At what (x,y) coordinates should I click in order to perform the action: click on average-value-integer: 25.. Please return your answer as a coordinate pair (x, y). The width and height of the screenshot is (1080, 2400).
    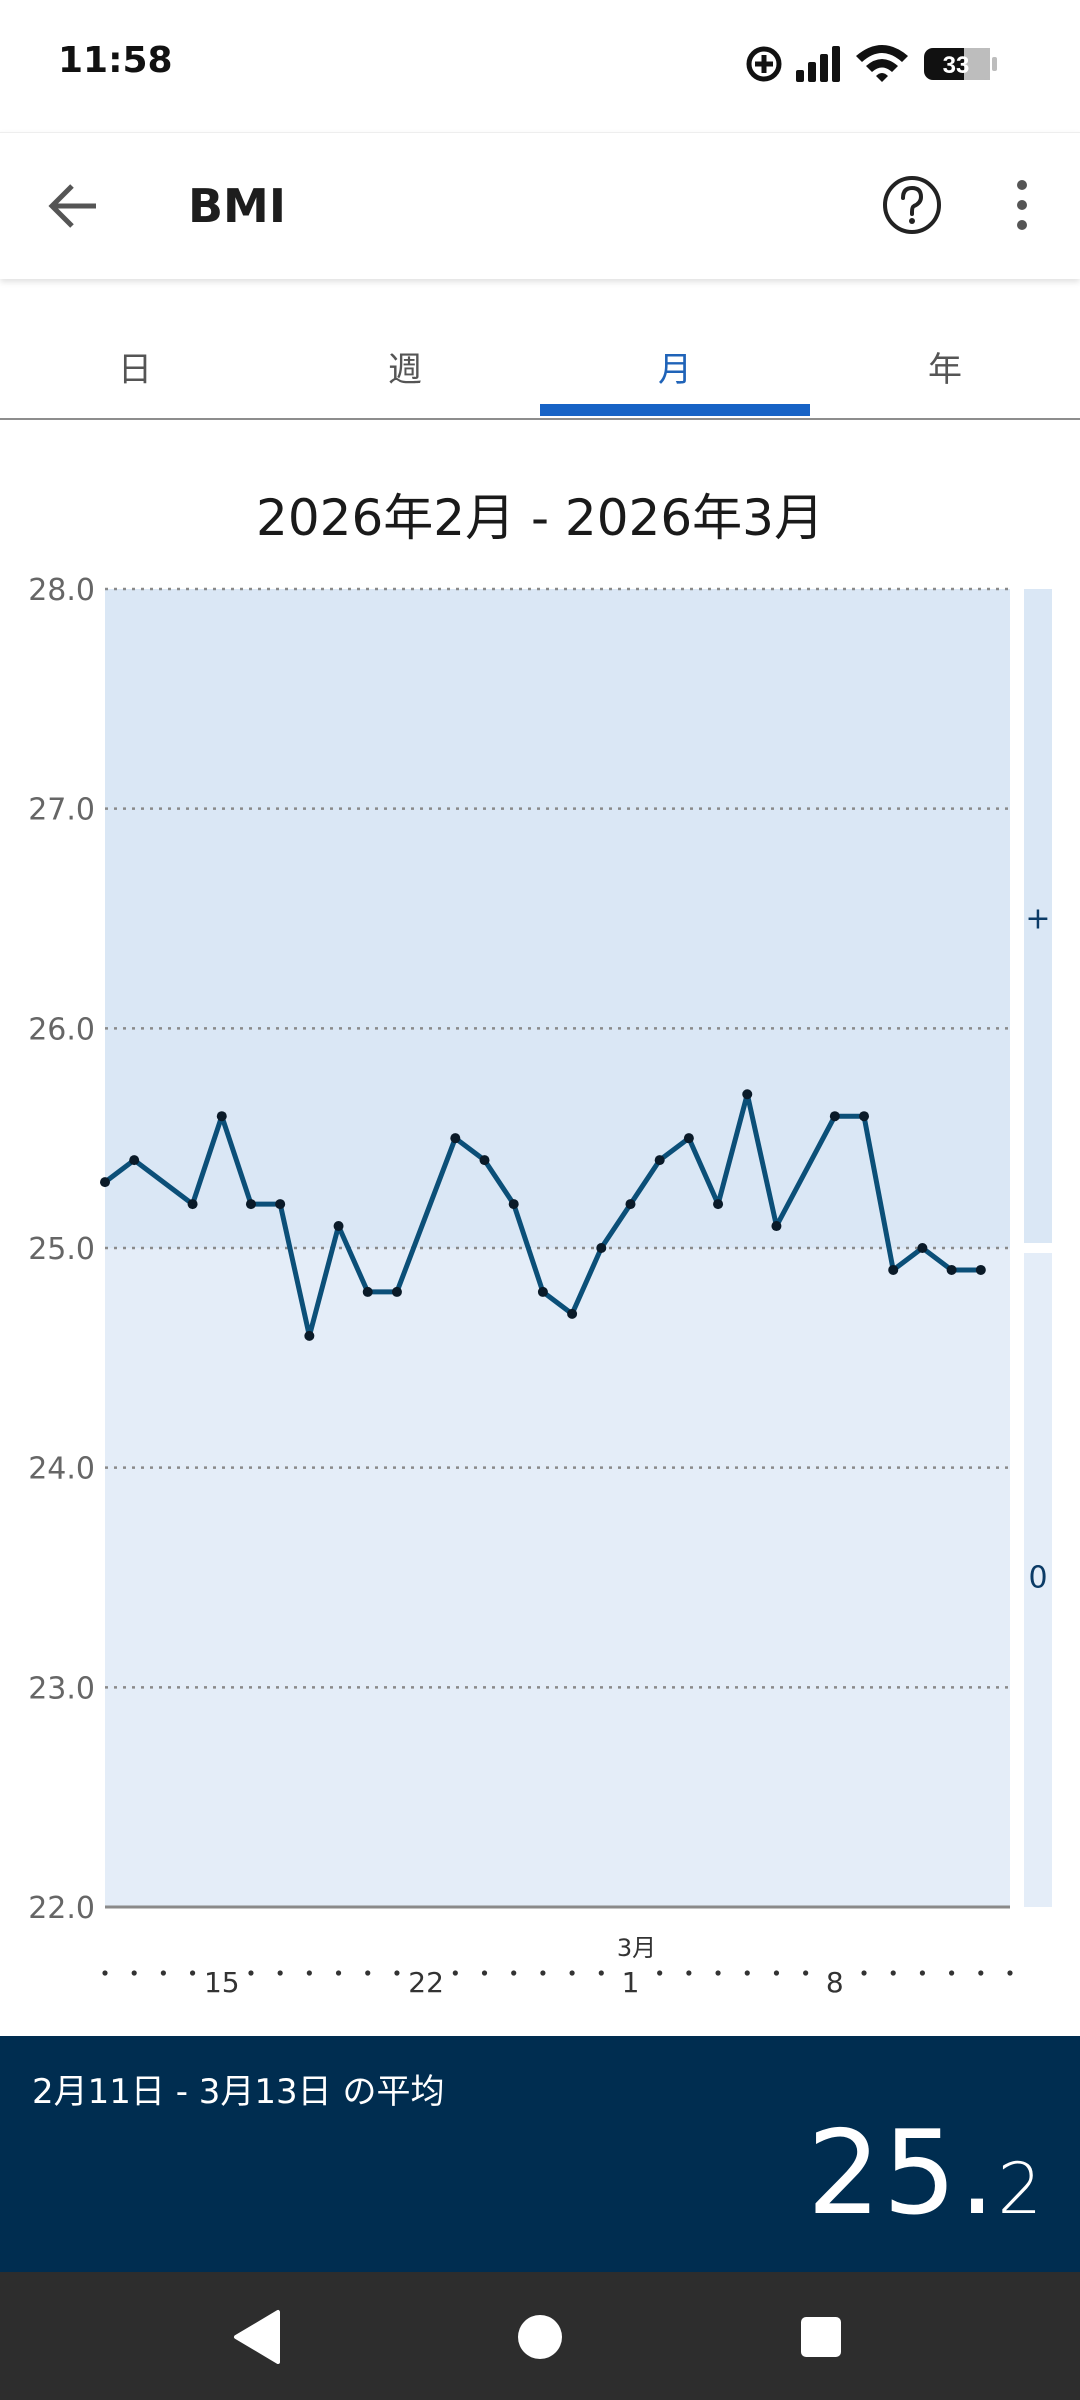
    Looking at the image, I should click on (902, 2173).